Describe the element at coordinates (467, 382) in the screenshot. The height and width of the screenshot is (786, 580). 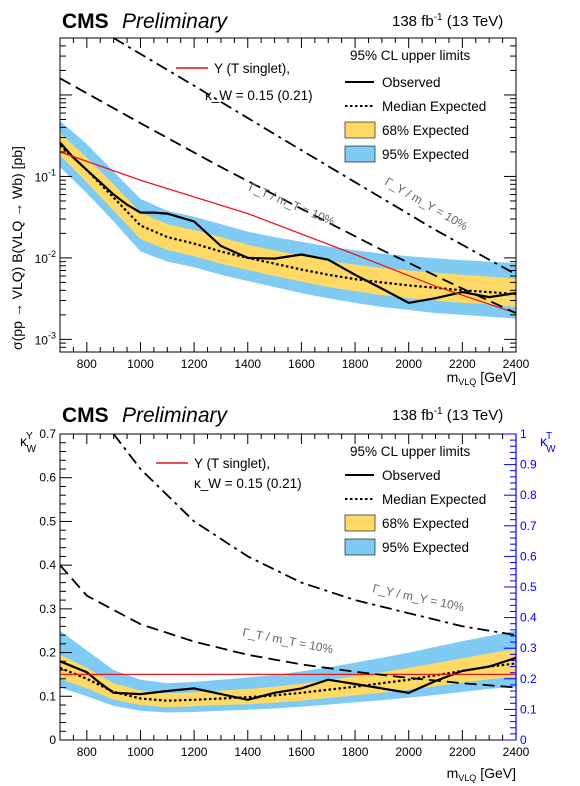
I see `top-xlabel-sub: VLQ` at that location.